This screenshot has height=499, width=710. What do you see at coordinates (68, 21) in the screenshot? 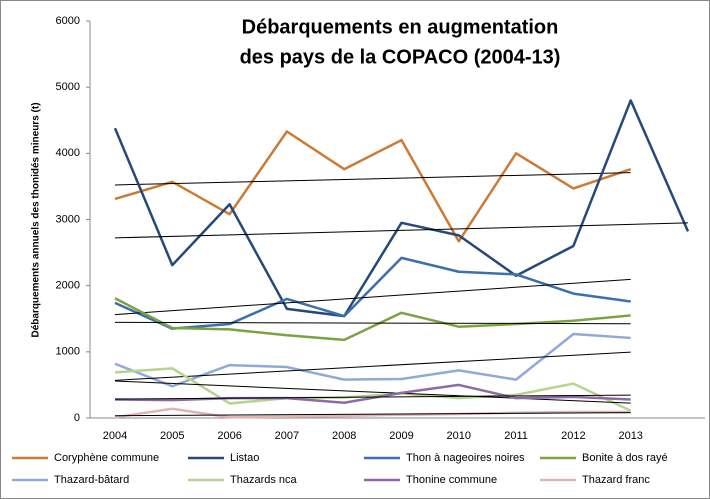
I see `y-tick-label: 6000` at bounding box center [68, 21].